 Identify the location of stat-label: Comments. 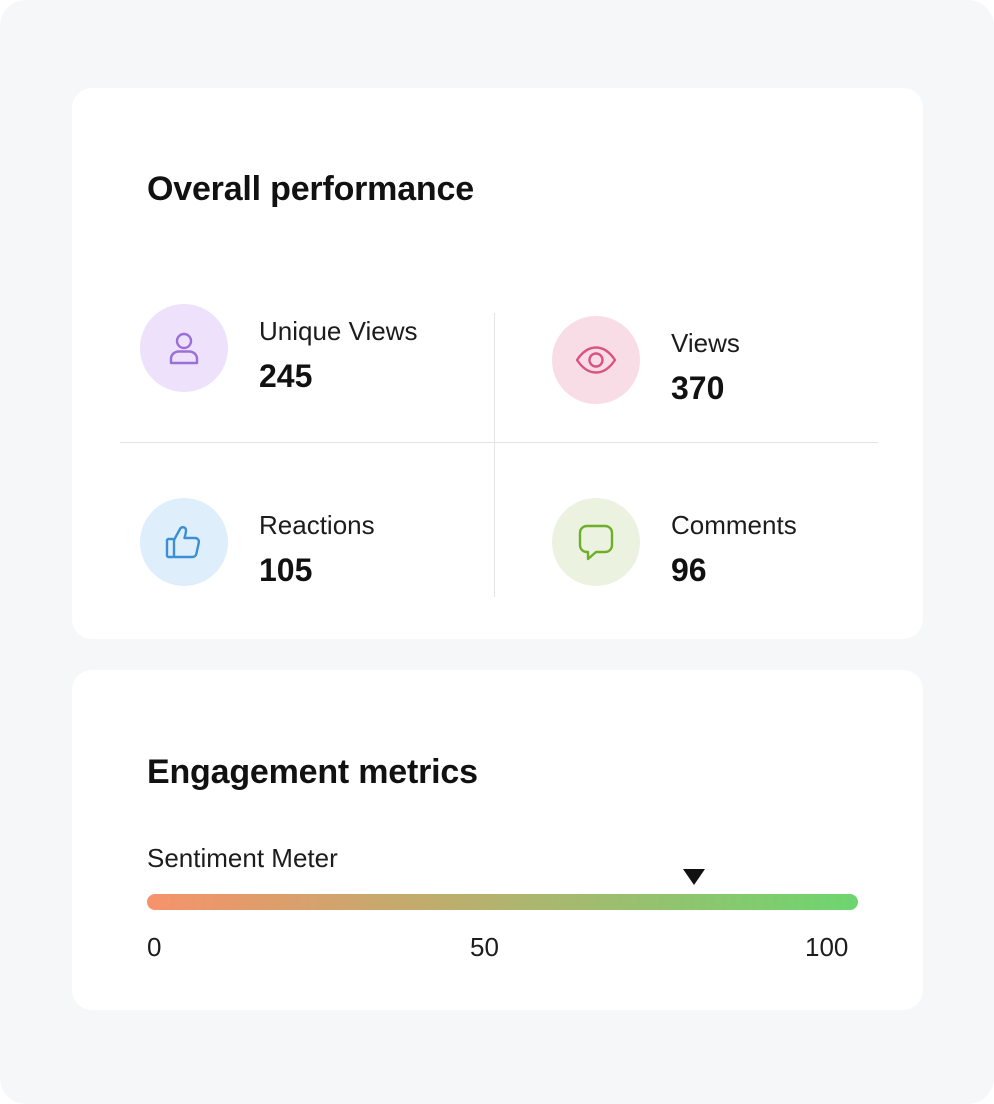
(734, 525).